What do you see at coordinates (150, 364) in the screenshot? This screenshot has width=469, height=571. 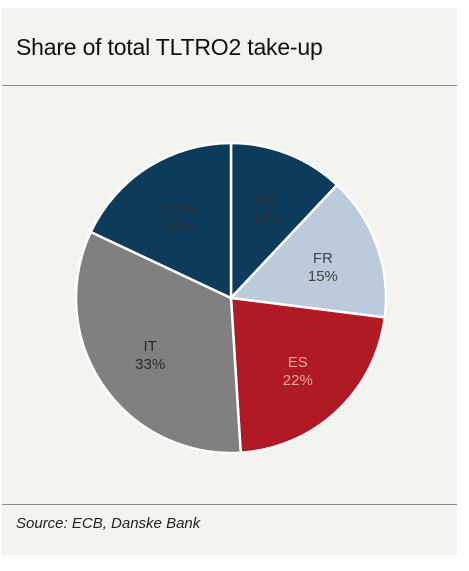 I see `slice-value-it: 33%` at bounding box center [150, 364].